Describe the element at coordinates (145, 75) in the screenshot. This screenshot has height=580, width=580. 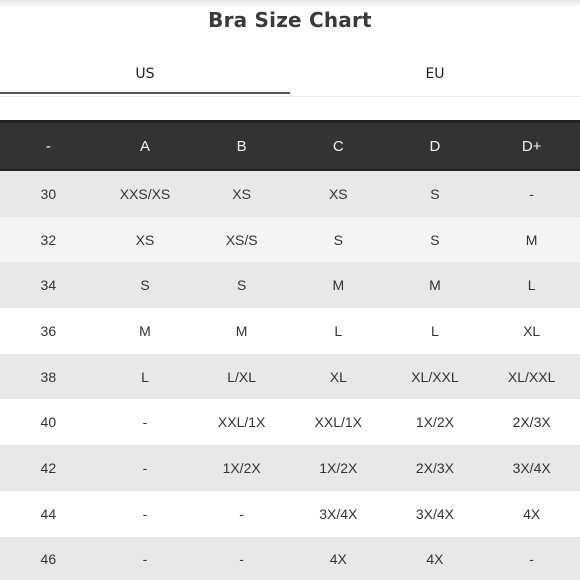
I see `tab-us: US` at that location.